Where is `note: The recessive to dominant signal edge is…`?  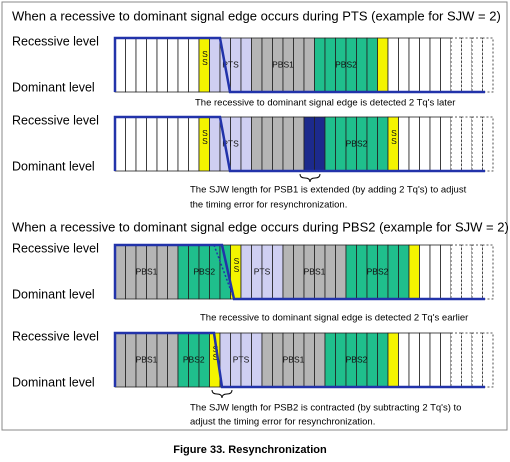 note: The recessive to dominant signal edge is… is located at coordinates (334, 318).